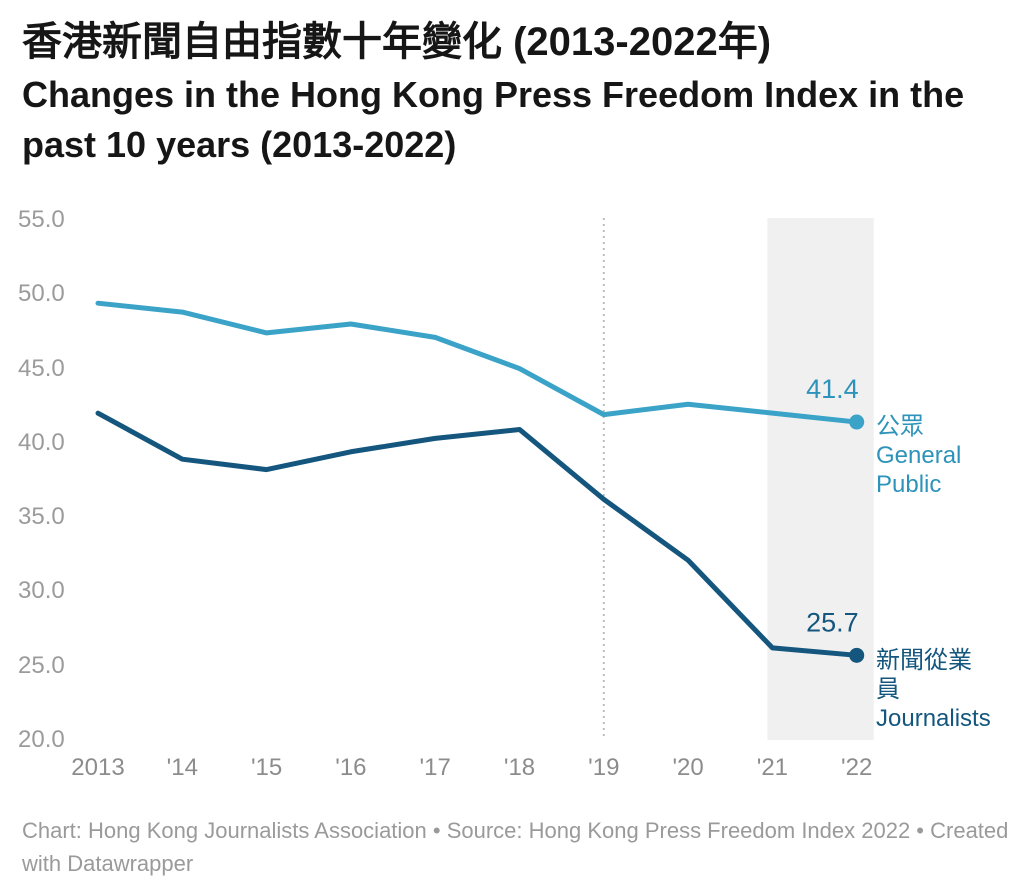  Describe the element at coordinates (41, 739) in the screenshot. I see `y-tick-label: 20.0` at that location.